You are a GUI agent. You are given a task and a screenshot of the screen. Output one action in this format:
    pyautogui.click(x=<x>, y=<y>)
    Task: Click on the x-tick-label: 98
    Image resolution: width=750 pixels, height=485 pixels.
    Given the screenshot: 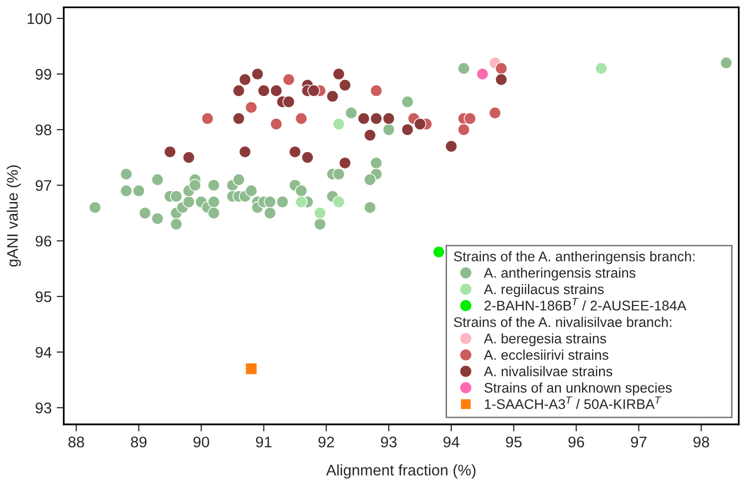 What is the action you would take?
    pyautogui.click(x=701, y=442)
    